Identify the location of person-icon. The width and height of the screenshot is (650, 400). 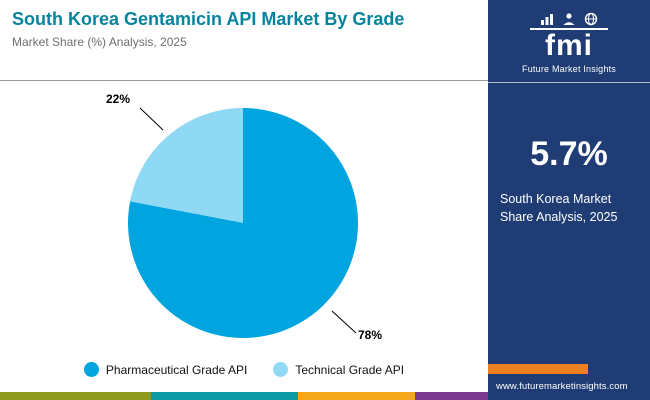
(569, 19).